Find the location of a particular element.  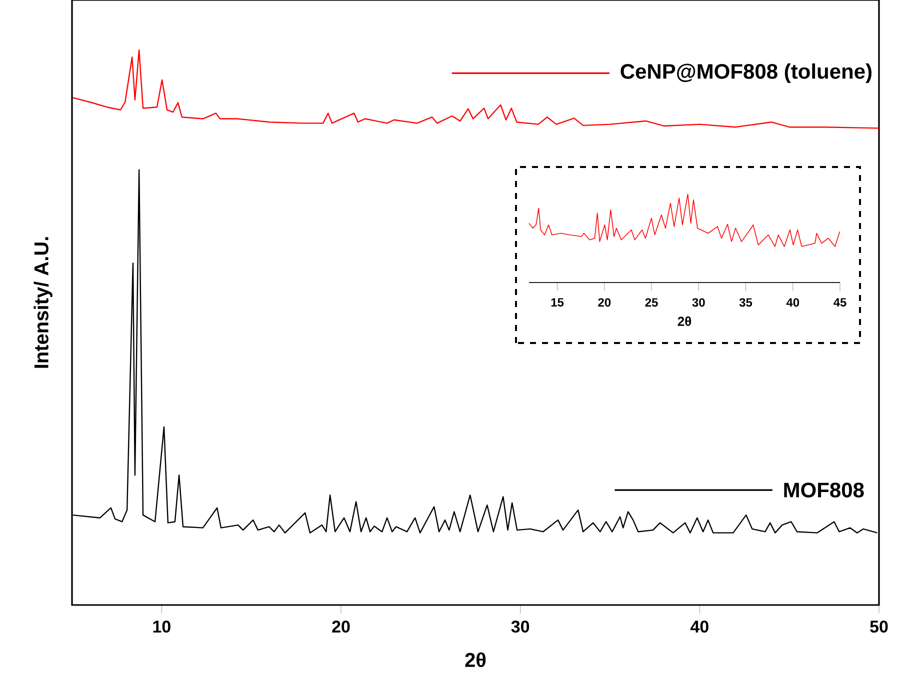

x-tick-label: 15 is located at coordinates (557, 302).